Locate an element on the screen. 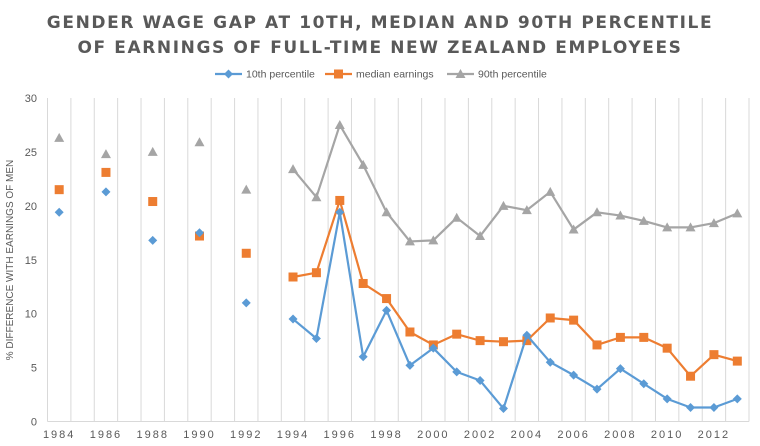  y-tick-label: 20 is located at coordinates (31, 207).